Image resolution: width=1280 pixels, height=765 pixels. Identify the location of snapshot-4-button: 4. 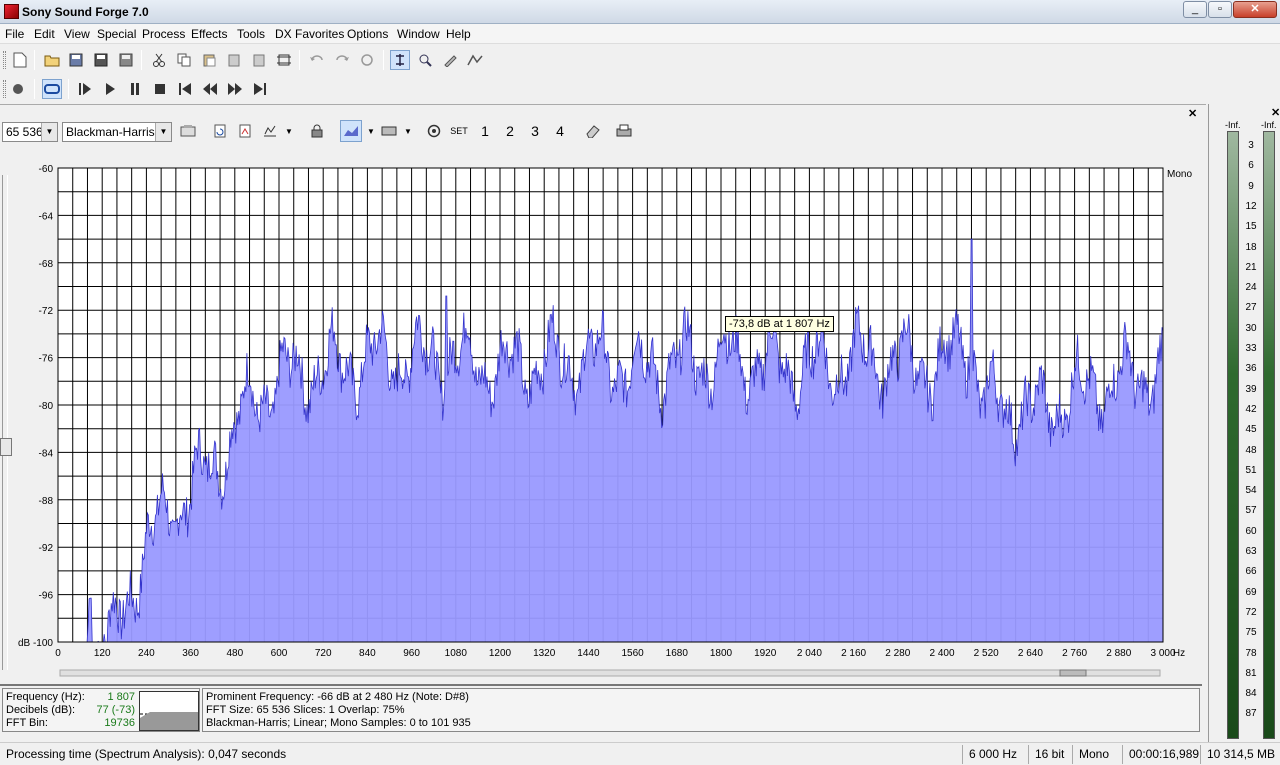
(560, 131).